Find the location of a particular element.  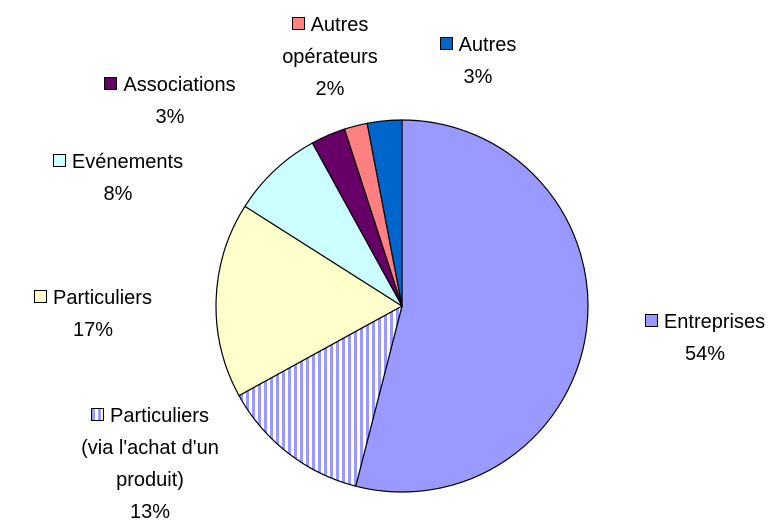

slice-label: Evénements 8% is located at coordinates (118, 178).